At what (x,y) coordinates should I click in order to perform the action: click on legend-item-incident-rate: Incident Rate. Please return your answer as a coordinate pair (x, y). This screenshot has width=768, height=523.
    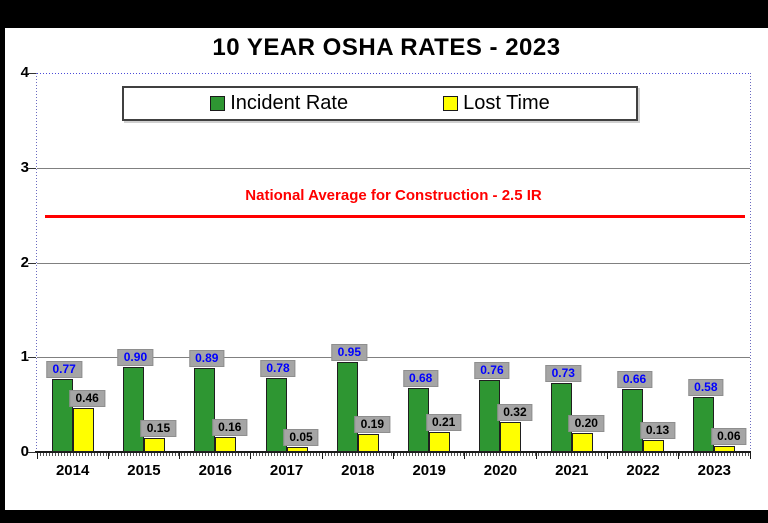
    Looking at the image, I should click on (279, 103).